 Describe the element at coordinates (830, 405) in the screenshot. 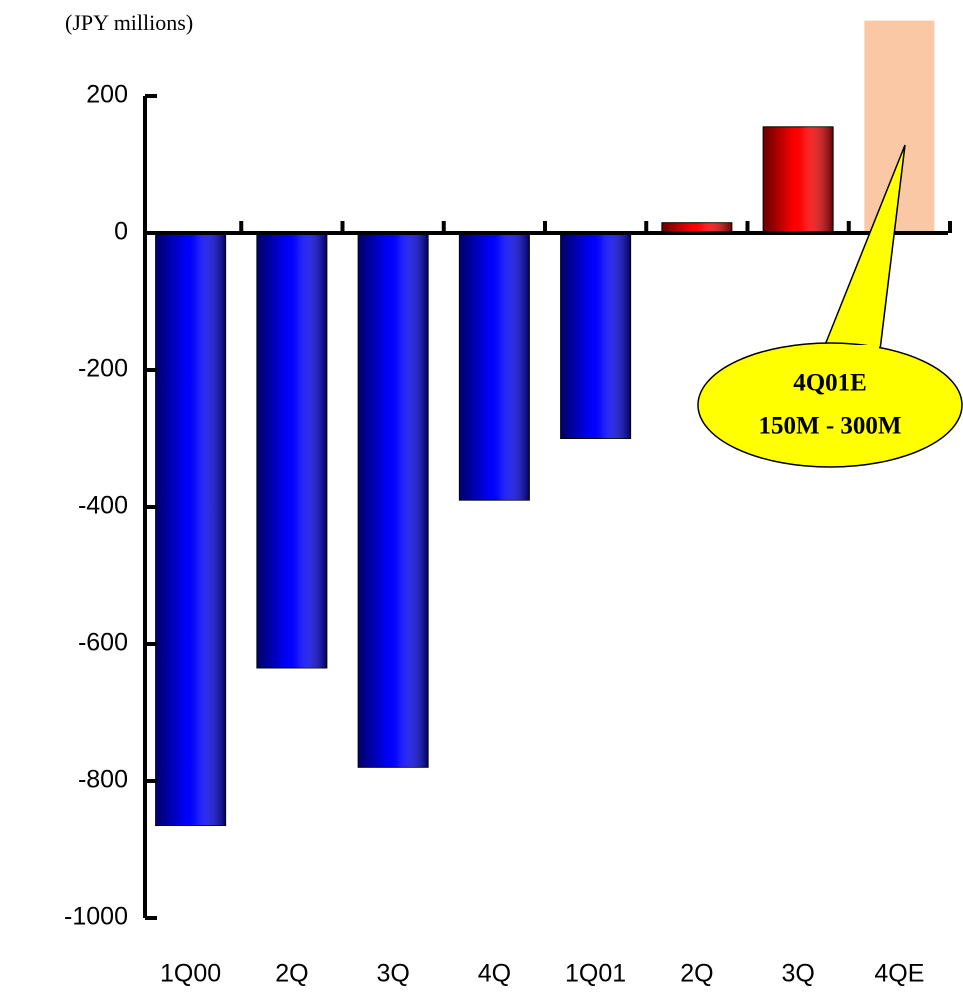

I see `callout-bubble` at that location.